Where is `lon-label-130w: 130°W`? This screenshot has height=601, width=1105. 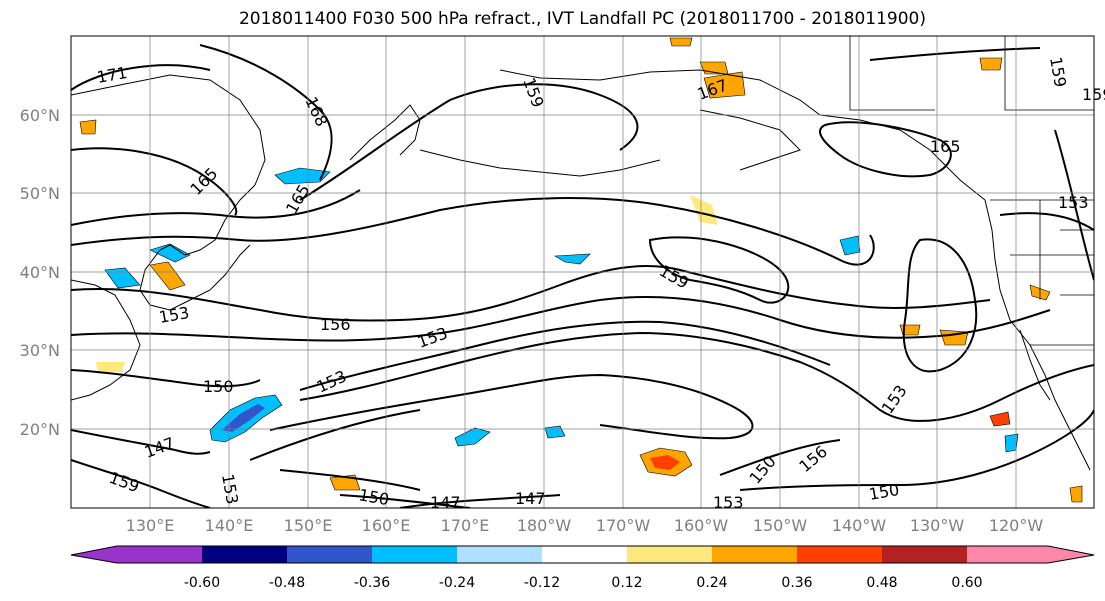 lon-label-130w: 130°W is located at coordinates (937, 525).